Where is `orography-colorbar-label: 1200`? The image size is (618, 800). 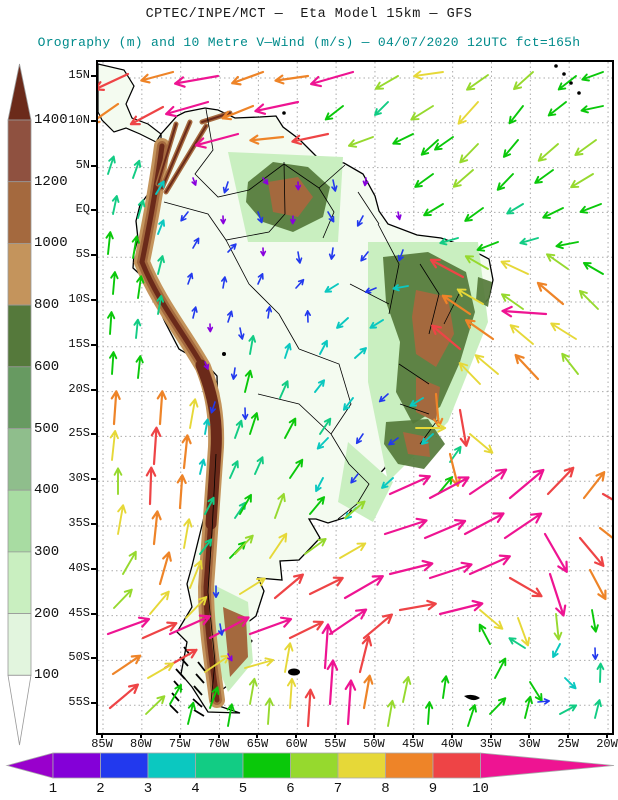
orography-colorbar-label: 1200 is located at coordinates (51, 181).